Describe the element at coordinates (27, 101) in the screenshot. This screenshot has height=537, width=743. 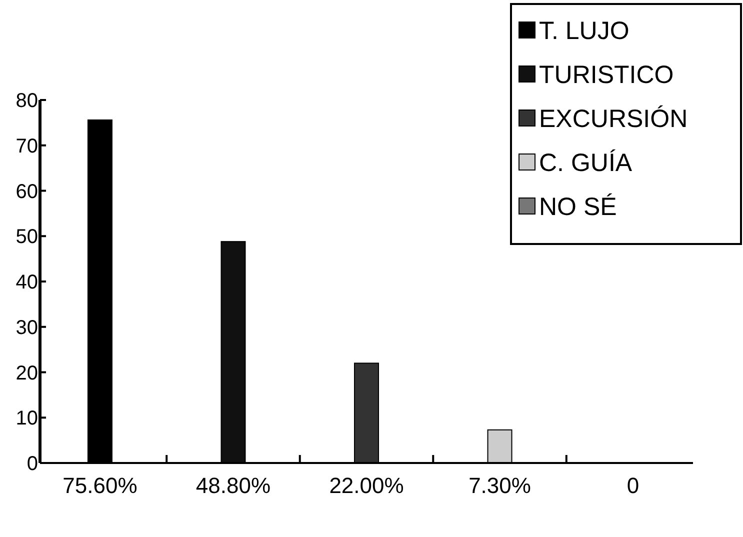
I see `y-tick-label: 80` at that location.